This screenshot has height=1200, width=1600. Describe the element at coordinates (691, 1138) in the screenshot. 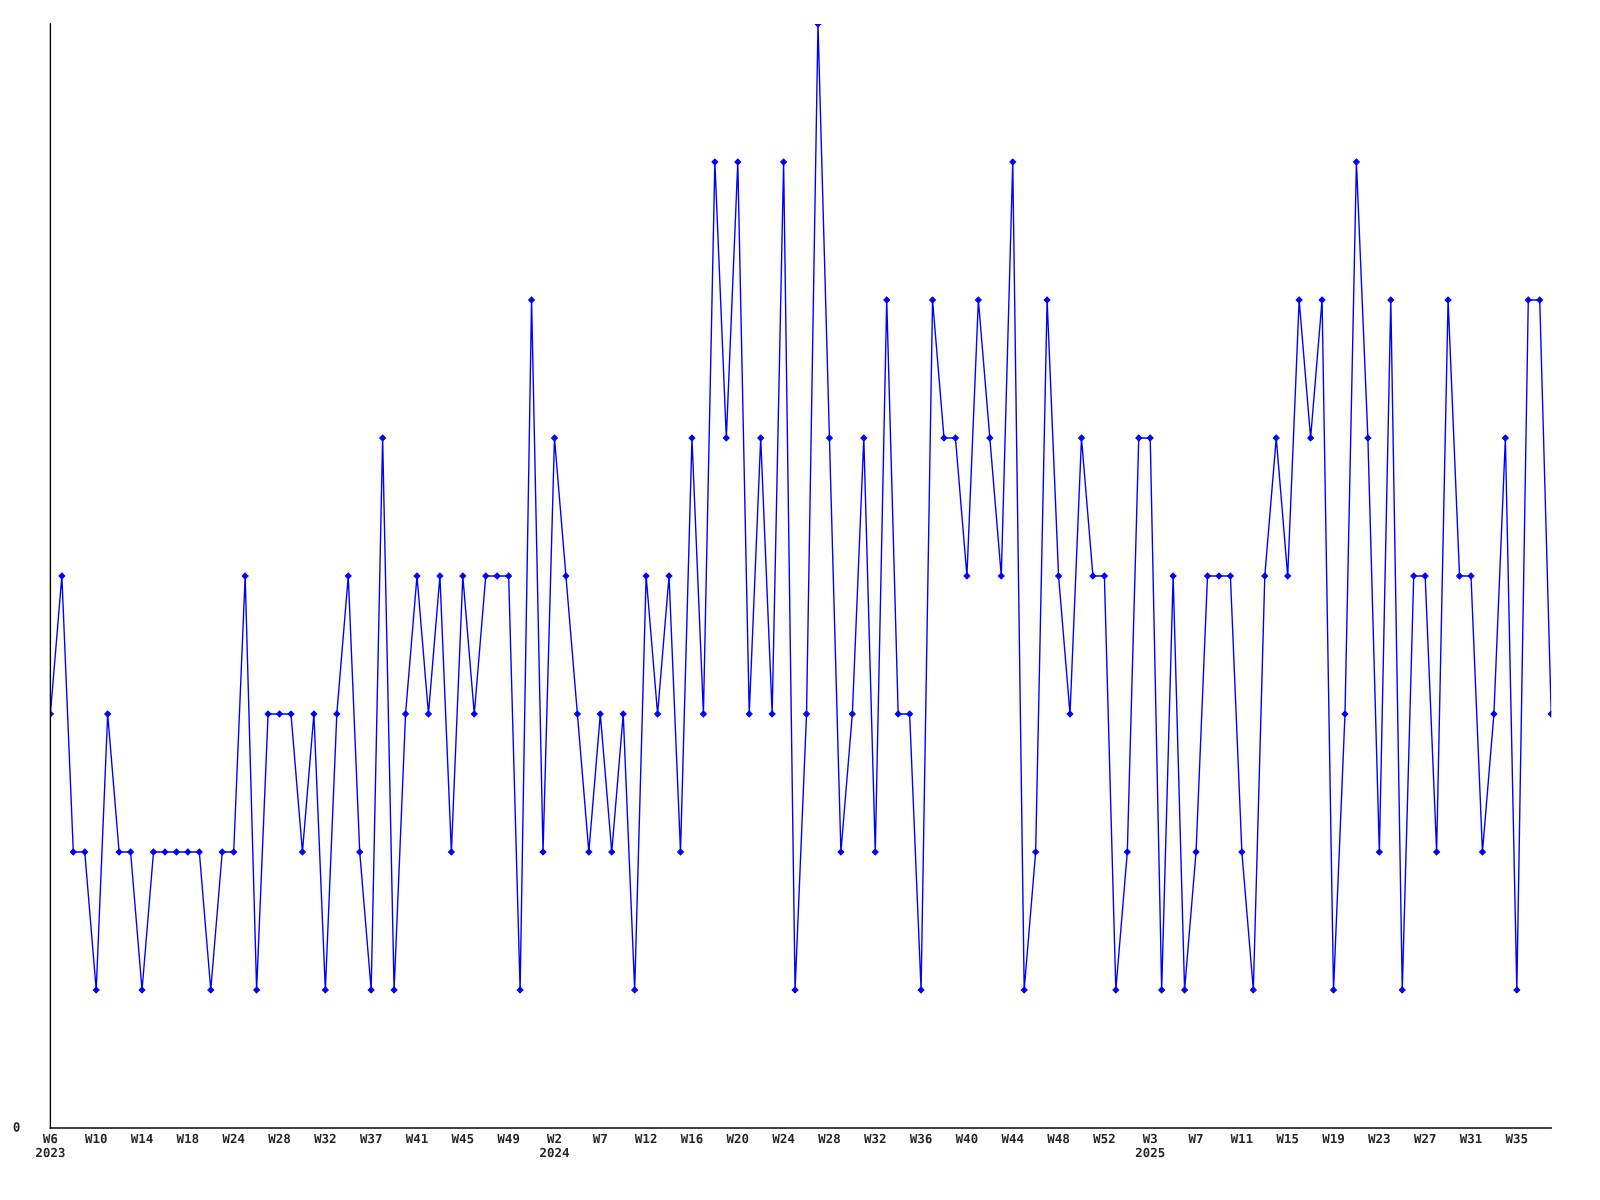

I see `x-tick-label: W16` at that location.